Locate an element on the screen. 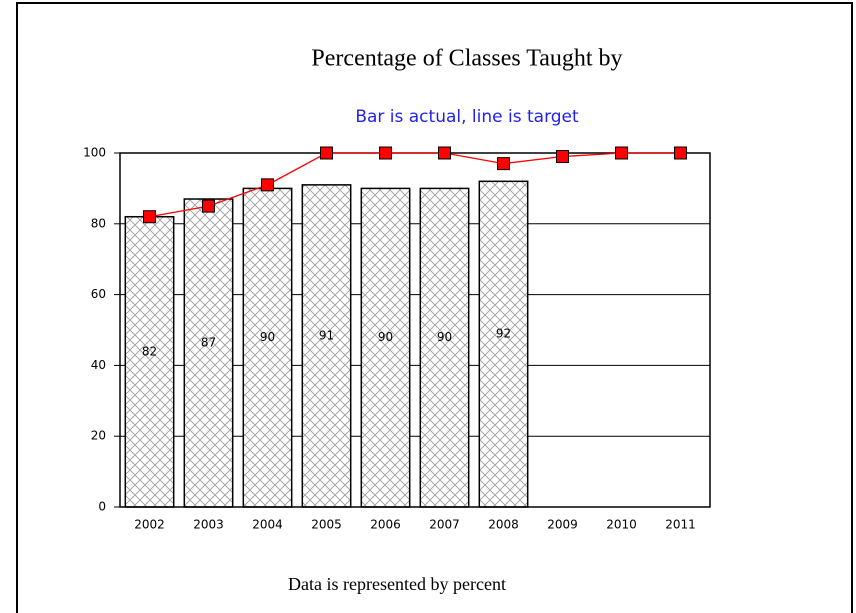 This screenshot has height=613, width=856. x-tick-label: 2009 is located at coordinates (562, 525).